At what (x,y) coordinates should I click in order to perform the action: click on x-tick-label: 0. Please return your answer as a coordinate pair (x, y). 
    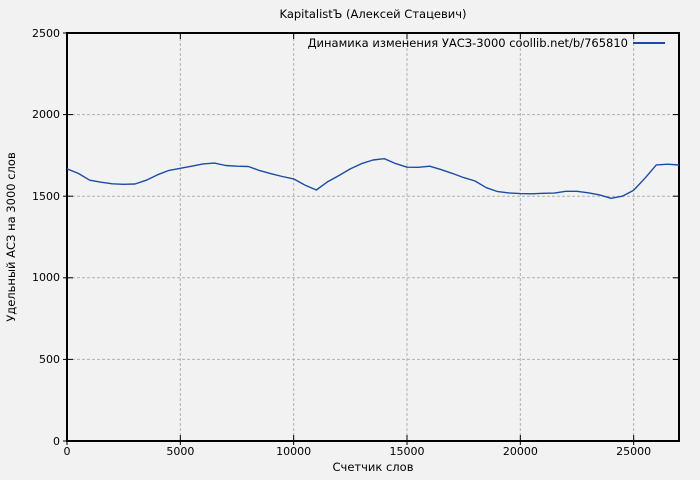
    Looking at the image, I should click on (67, 451).